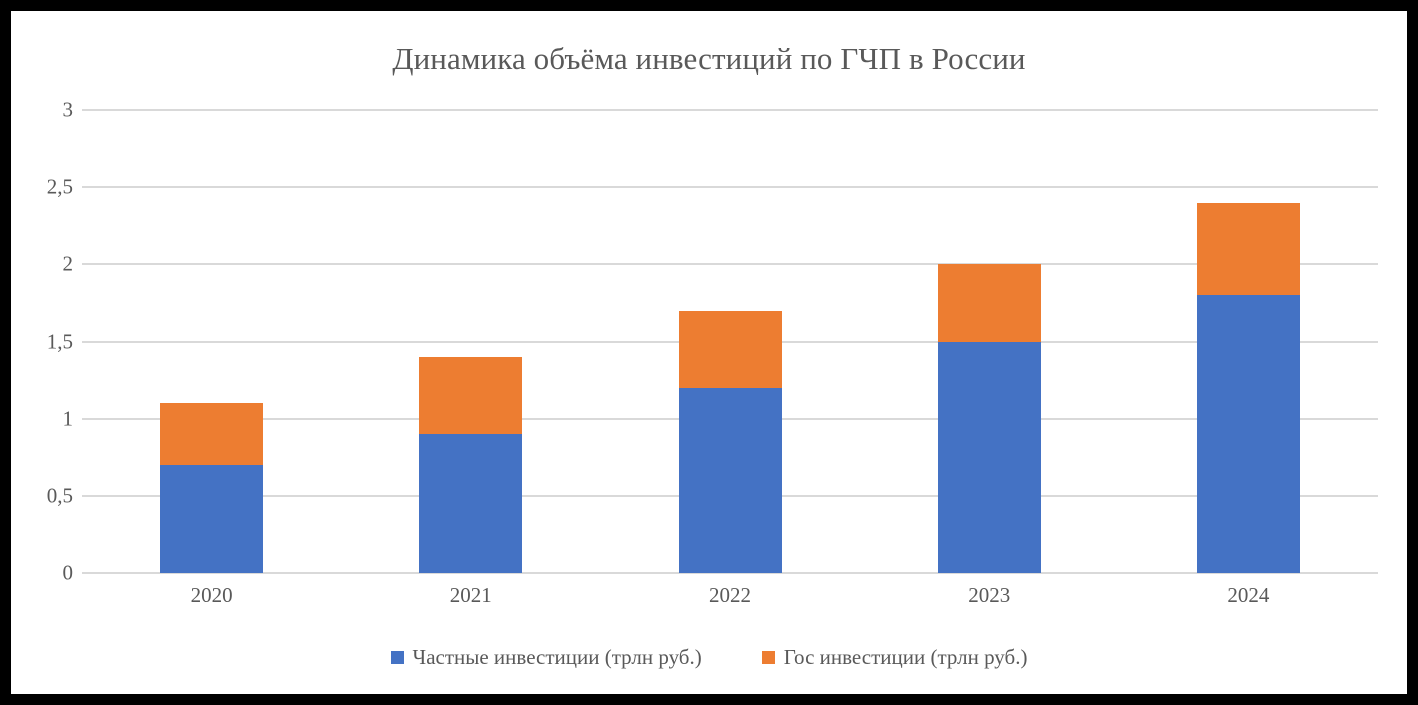  I want to click on legend-label: Частные инвестиции (трлн руб.), so click(557, 657).